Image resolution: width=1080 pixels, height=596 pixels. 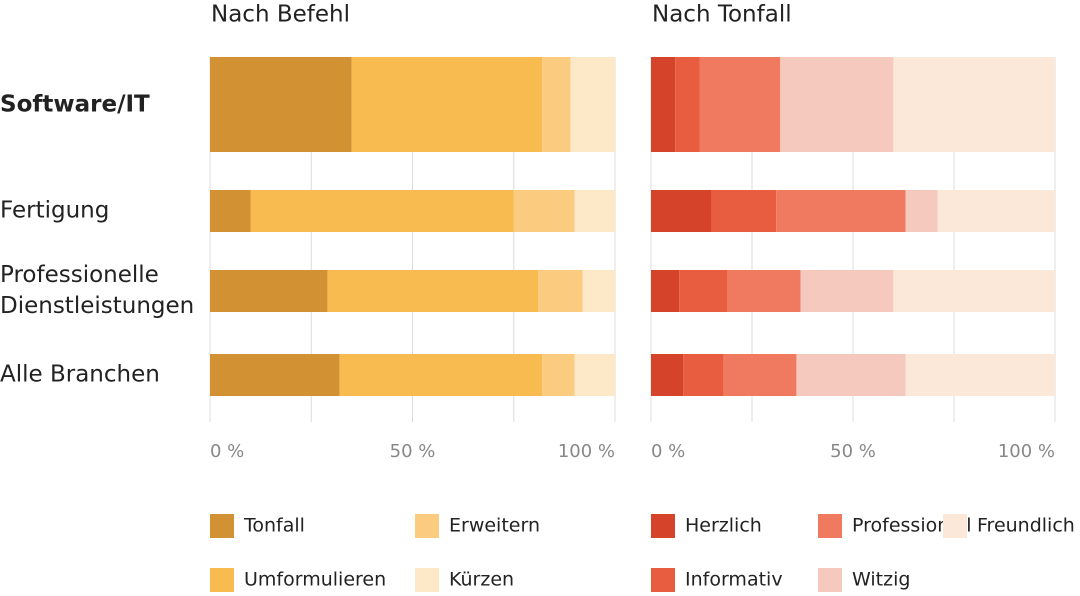 I want to click on category-label: Alle Branchen, so click(x=80, y=374).